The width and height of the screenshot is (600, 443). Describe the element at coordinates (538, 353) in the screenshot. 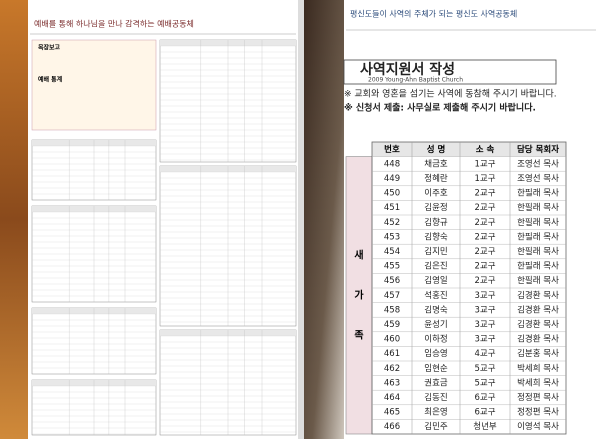

I see `cell: 김분홍 목사` at that location.